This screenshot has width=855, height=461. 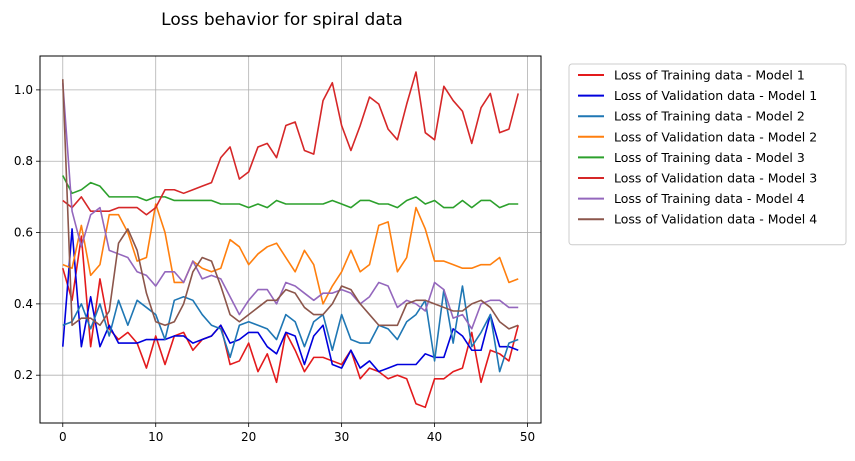 What do you see at coordinates (527, 437) in the screenshot?
I see `x-tick-label: 50` at bounding box center [527, 437].